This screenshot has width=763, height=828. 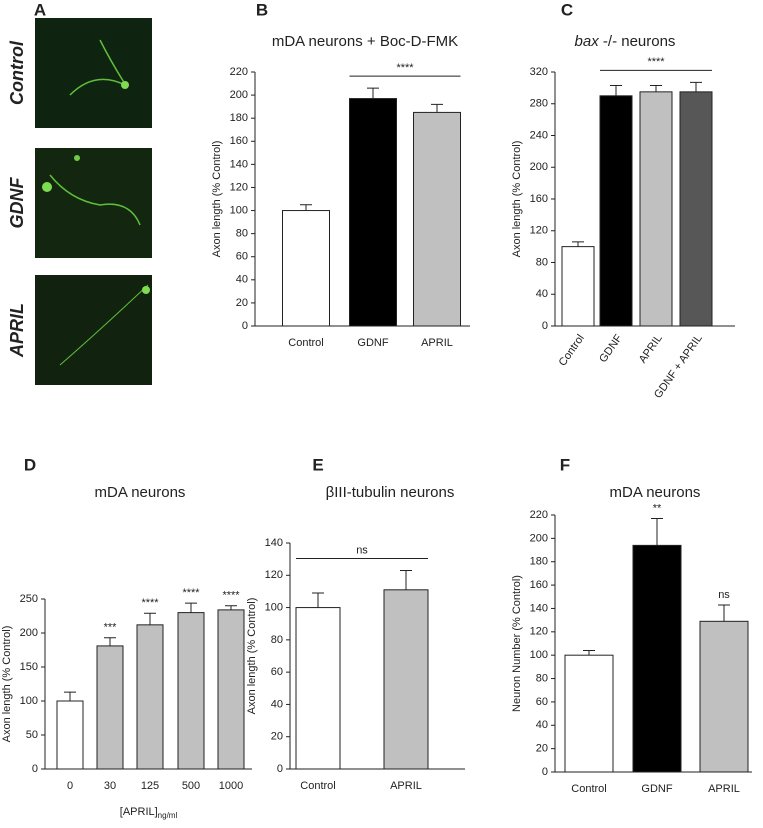 What do you see at coordinates (390, 492) in the screenshot?
I see `title-text: βIII-tubulin neurons` at bounding box center [390, 492].